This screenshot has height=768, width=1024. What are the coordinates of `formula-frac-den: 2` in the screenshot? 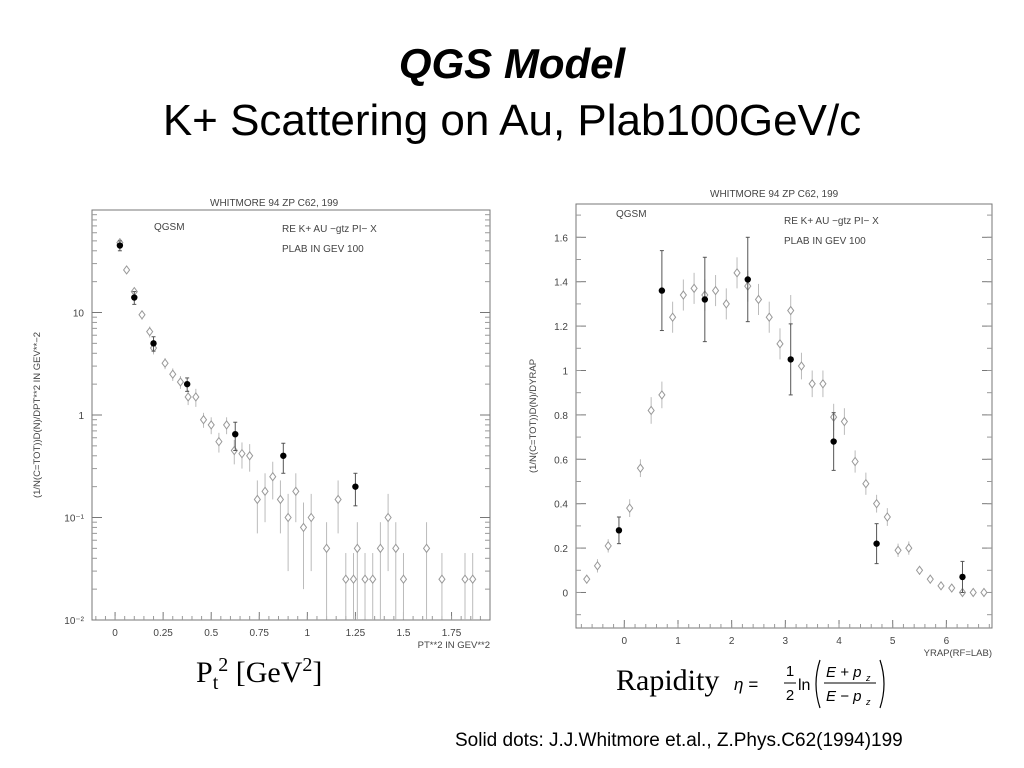 It's located at (790, 695).